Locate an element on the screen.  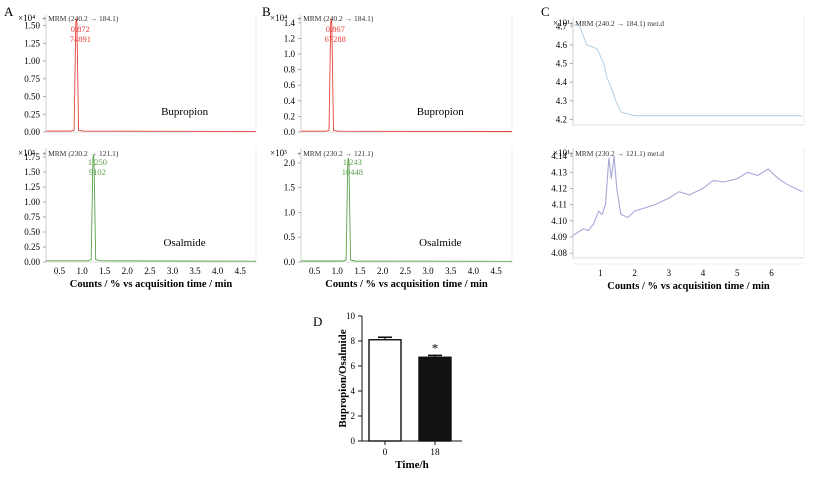
panel-a-xtick-label: 0.5 is located at coordinates (60, 271).